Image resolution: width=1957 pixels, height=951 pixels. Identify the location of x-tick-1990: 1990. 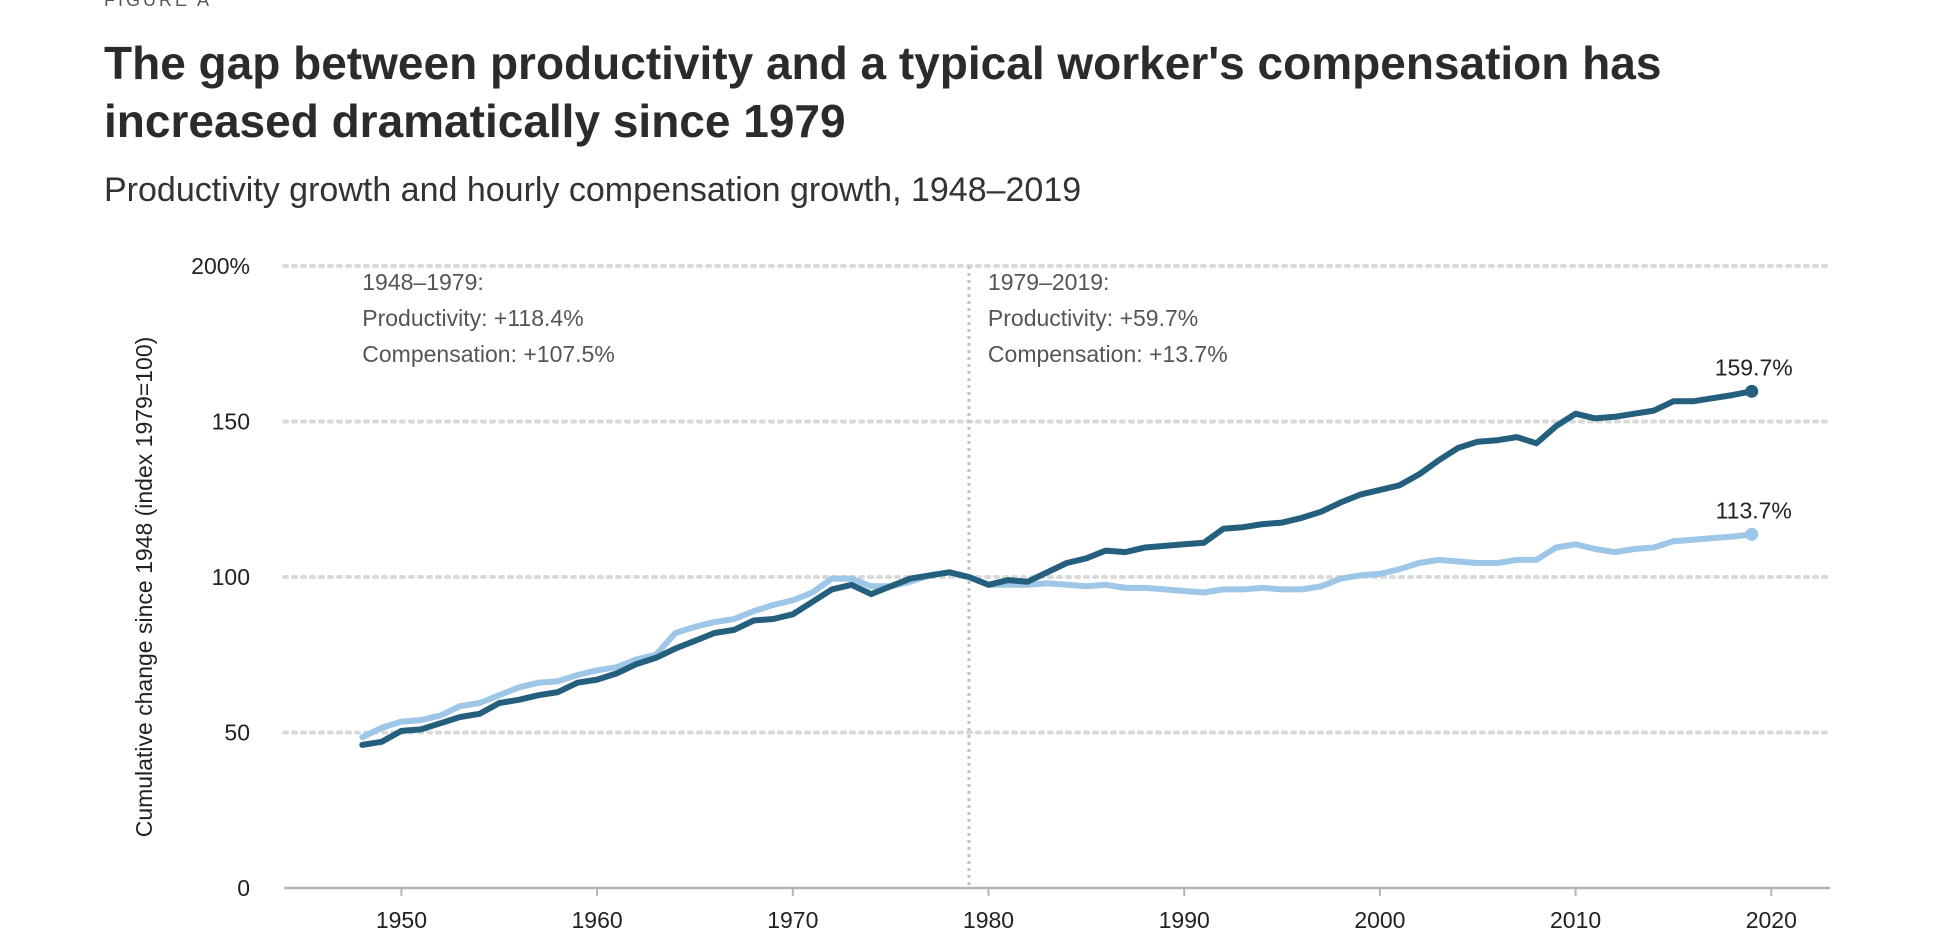
(1184, 920).